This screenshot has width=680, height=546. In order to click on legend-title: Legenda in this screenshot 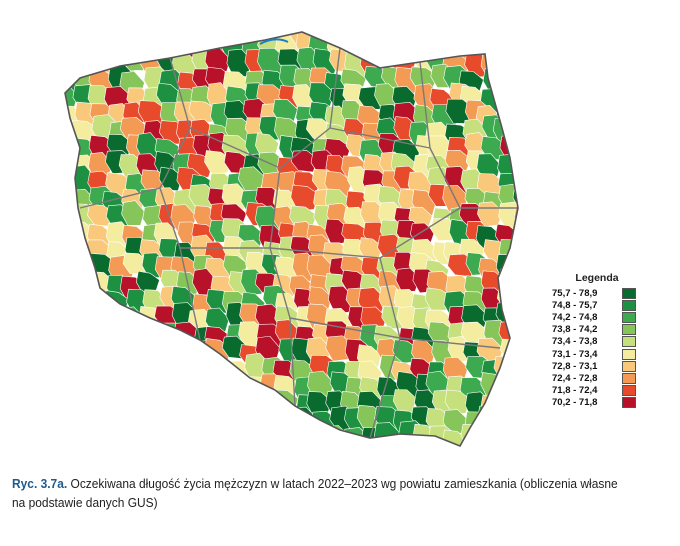, I will do `click(597, 278)`.